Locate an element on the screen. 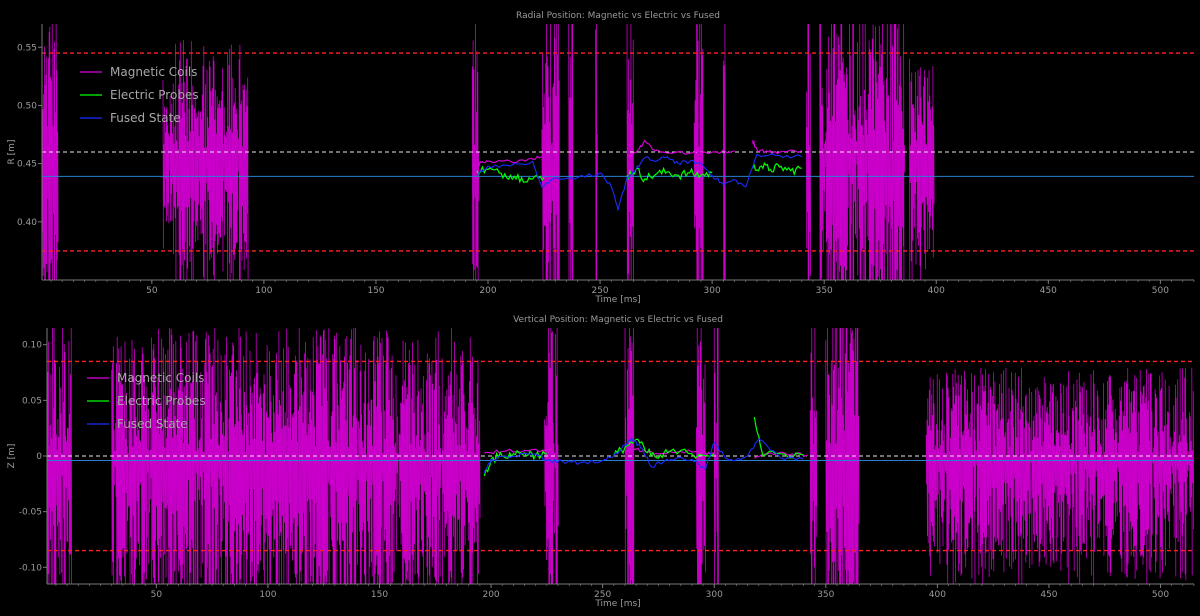 The image size is (1200, 616). radial-x-axis-label: Time [ms] is located at coordinates (617, 300).